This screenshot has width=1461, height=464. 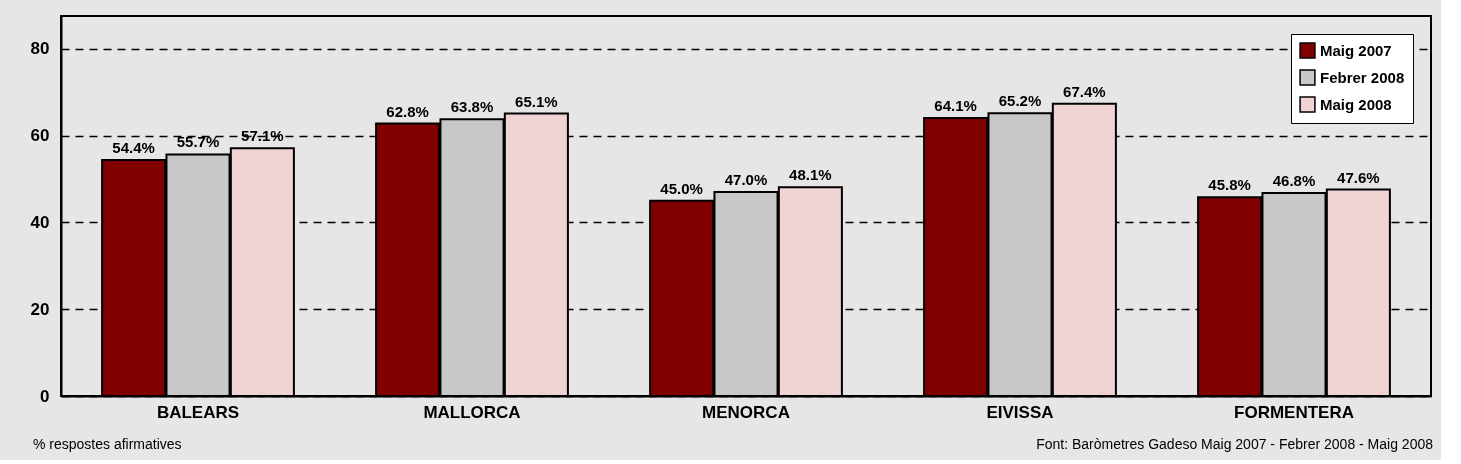 What do you see at coordinates (472, 107) in the screenshot?
I see `text: 63.8%` at bounding box center [472, 107].